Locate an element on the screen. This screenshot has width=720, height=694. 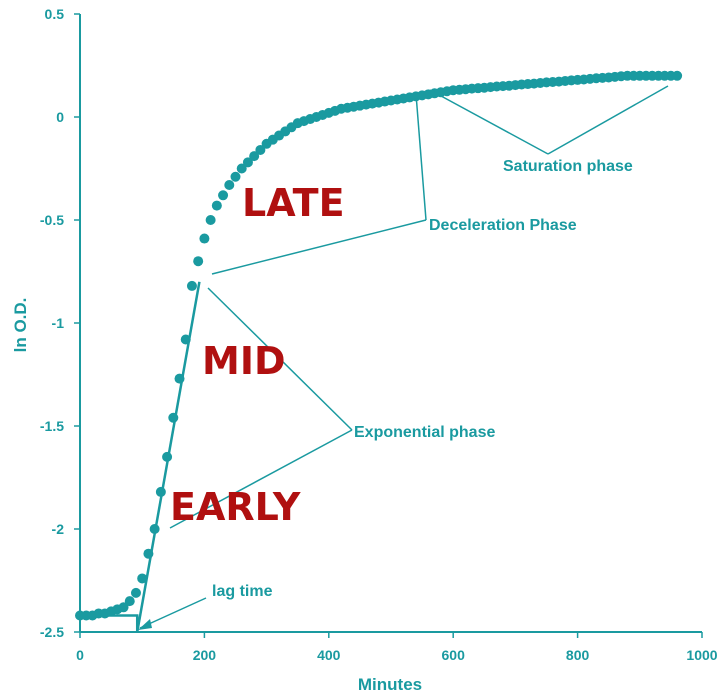
stage-mid-label: MID is located at coordinates (244, 361).